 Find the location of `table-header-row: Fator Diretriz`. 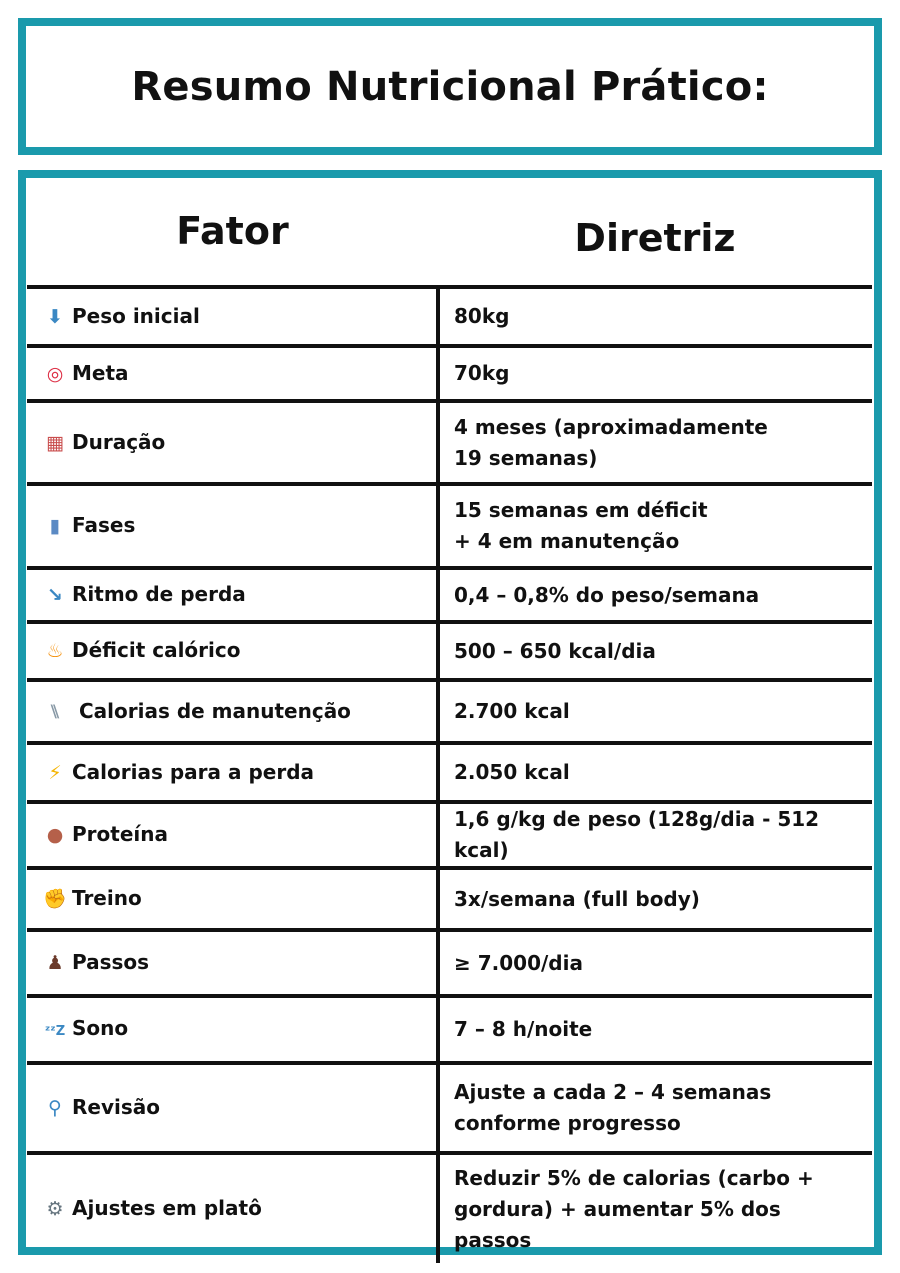

table-header-row: Fator Diretriz is located at coordinates (449, 233).